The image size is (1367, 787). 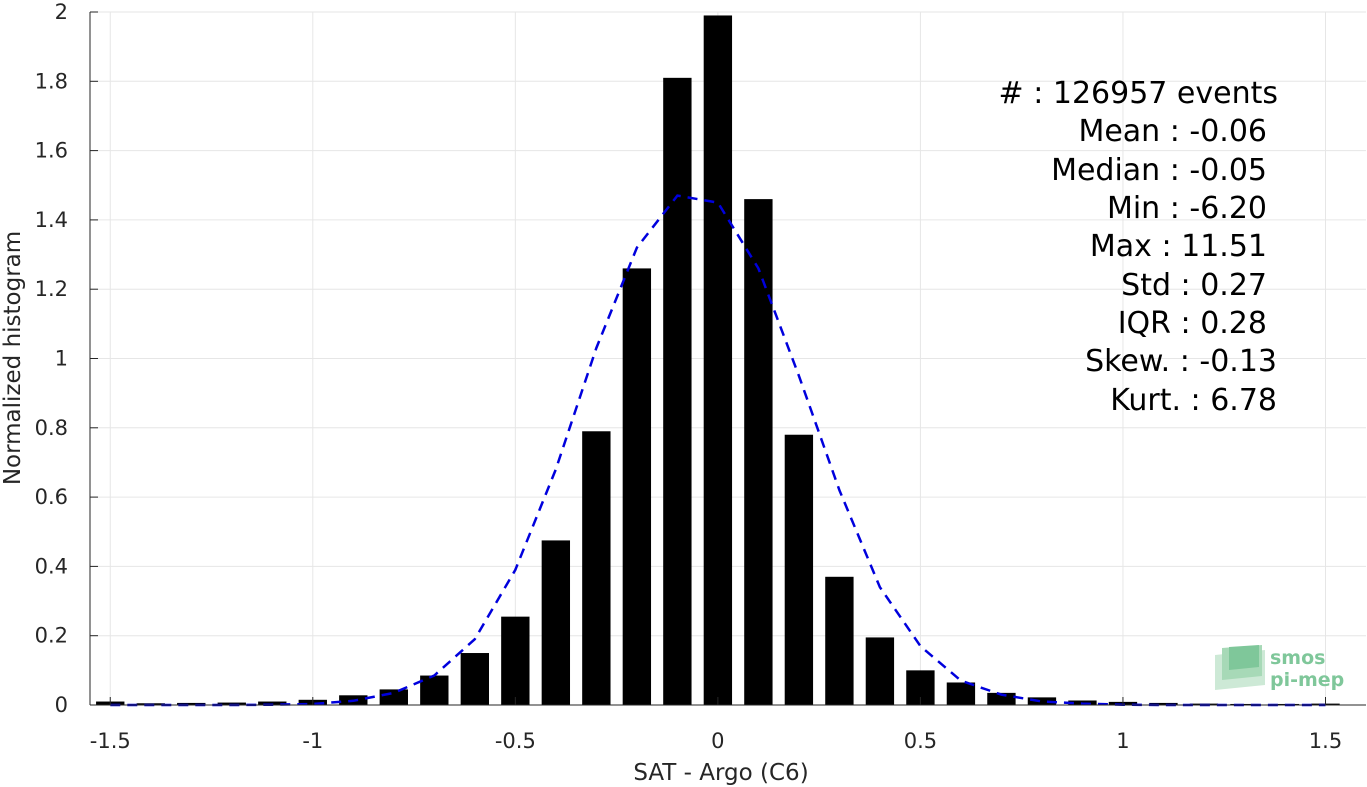 I want to click on x-tick-label: -1, so click(x=312, y=741).